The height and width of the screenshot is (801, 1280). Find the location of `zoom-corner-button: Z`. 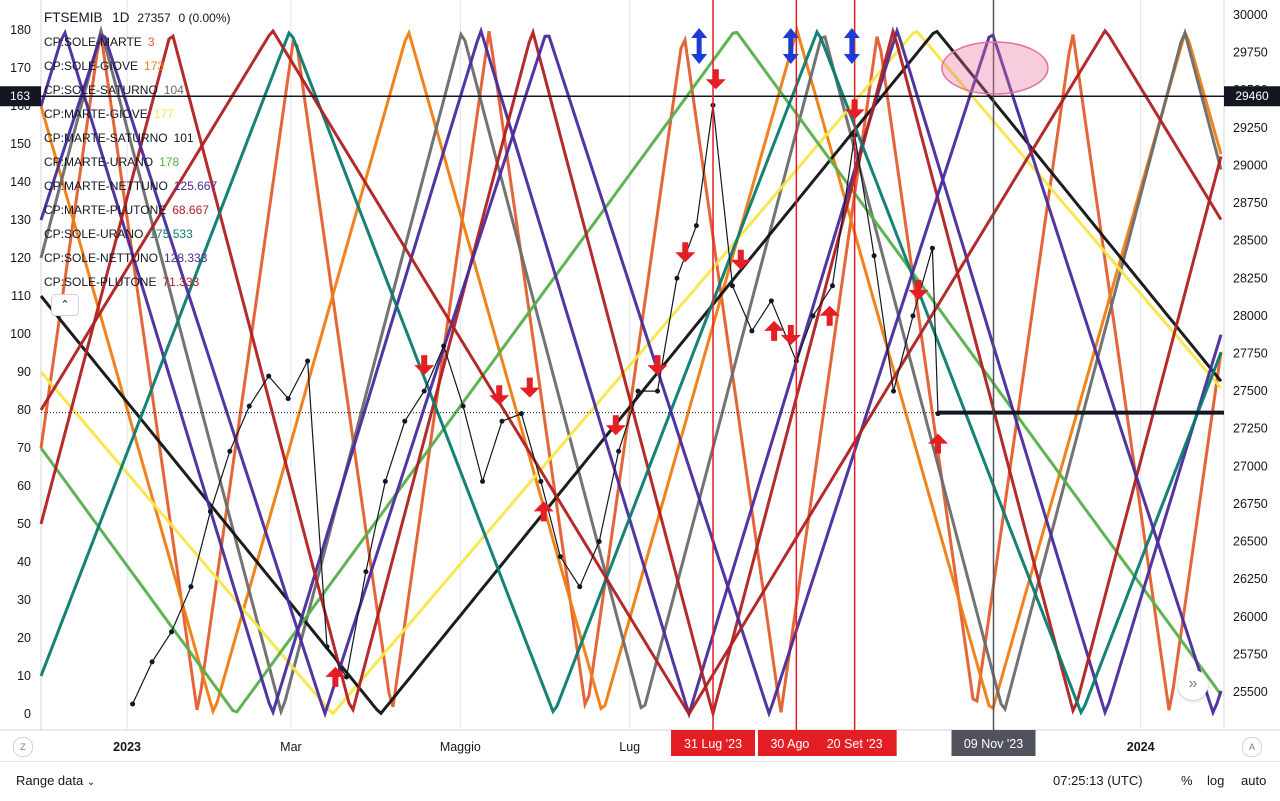

zoom-corner-button: Z is located at coordinates (23, 747).